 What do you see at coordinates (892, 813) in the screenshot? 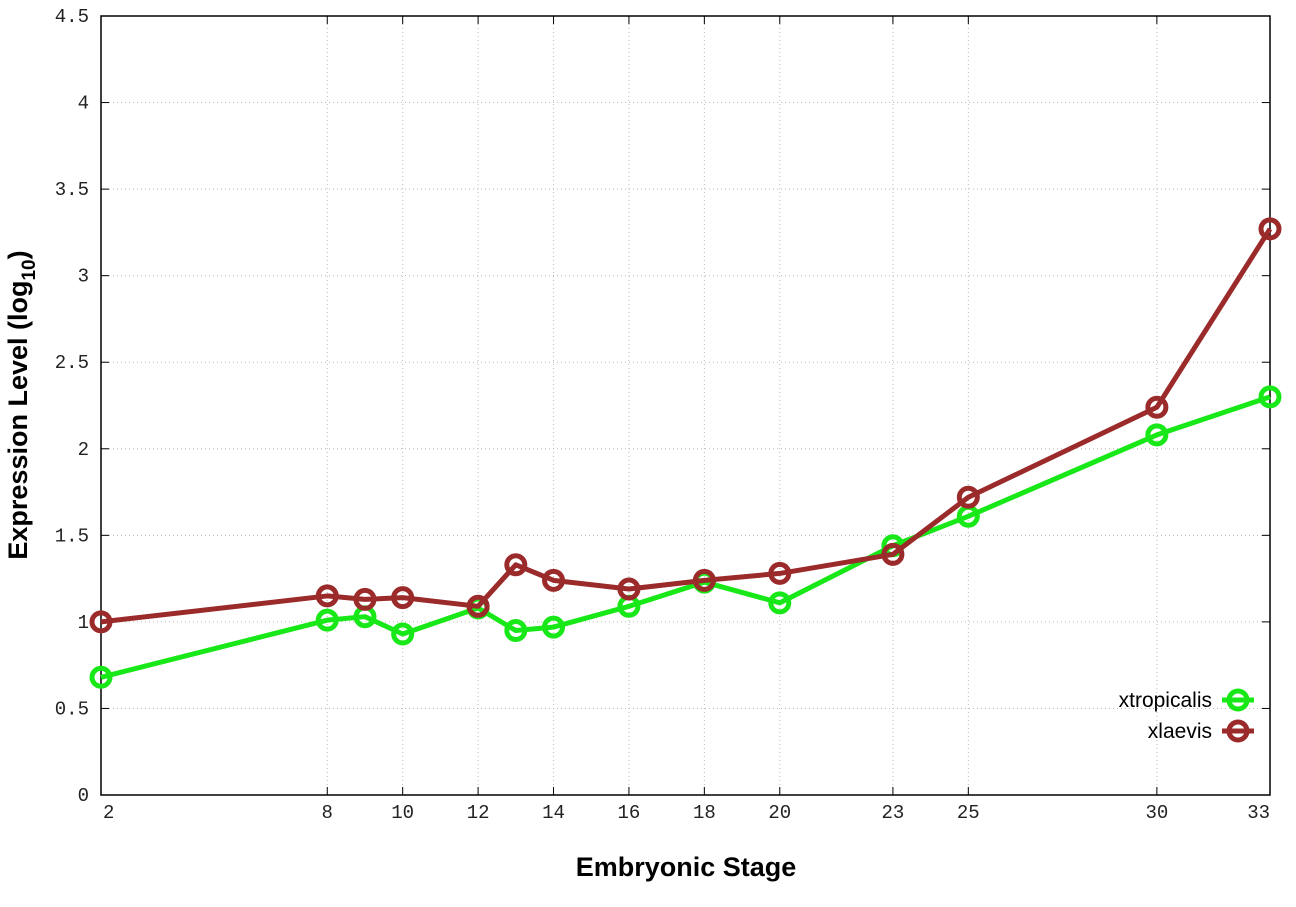
I see `x-tick-label: 23` at bounding box center [892, 813].